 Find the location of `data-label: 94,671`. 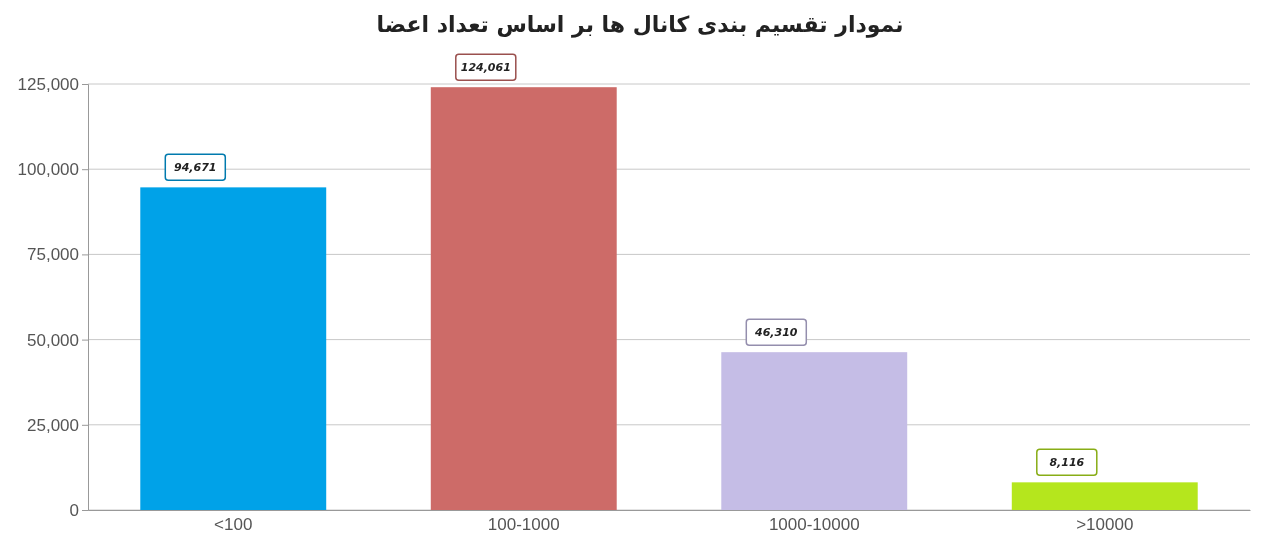

data-label: 94,671 is located at coordinates (195, 168).